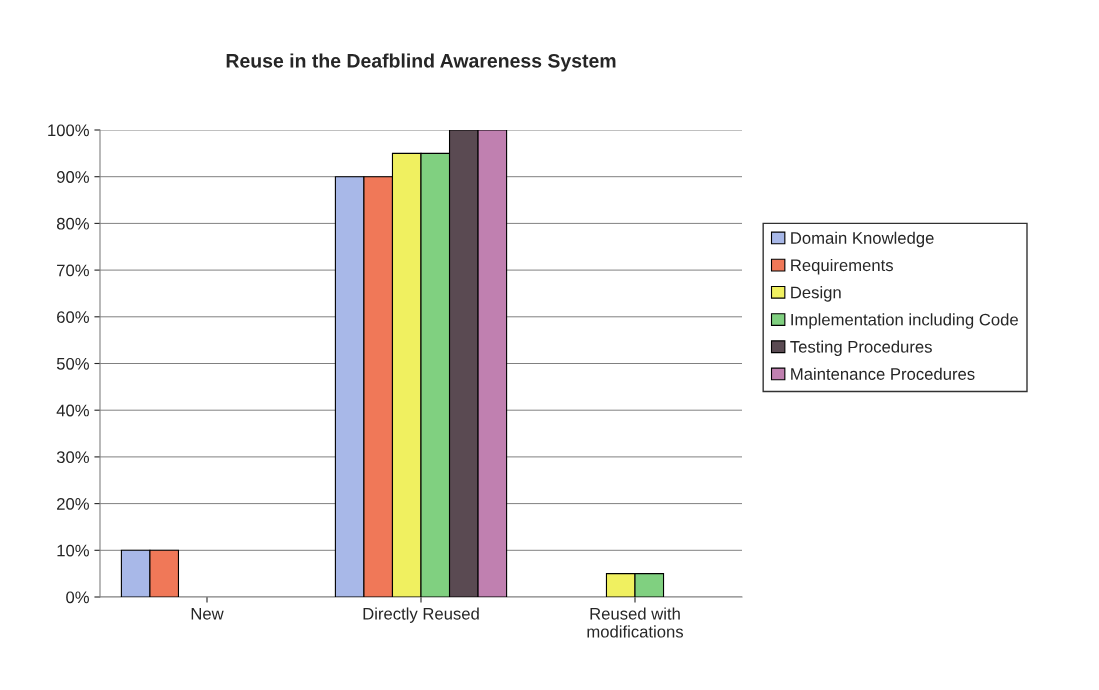 The width and height of the screenshot is (1099, 690). Describe the element at coordinates (816, 294) in the screenshot. I see `legend-label: Design` at that location.